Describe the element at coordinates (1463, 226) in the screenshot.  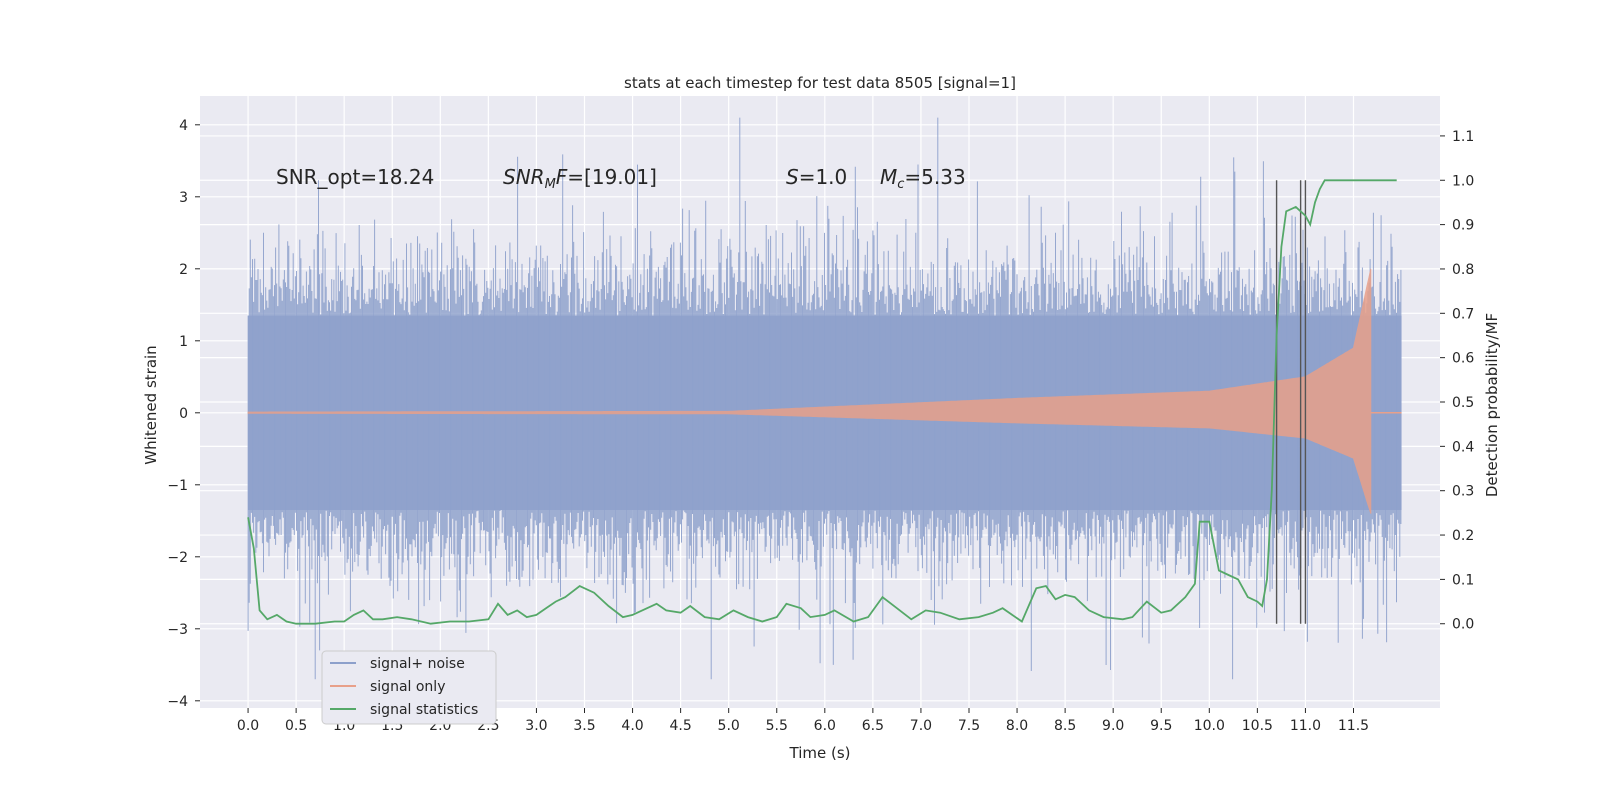
I see `y2-tick-label: 0.9` at that location.